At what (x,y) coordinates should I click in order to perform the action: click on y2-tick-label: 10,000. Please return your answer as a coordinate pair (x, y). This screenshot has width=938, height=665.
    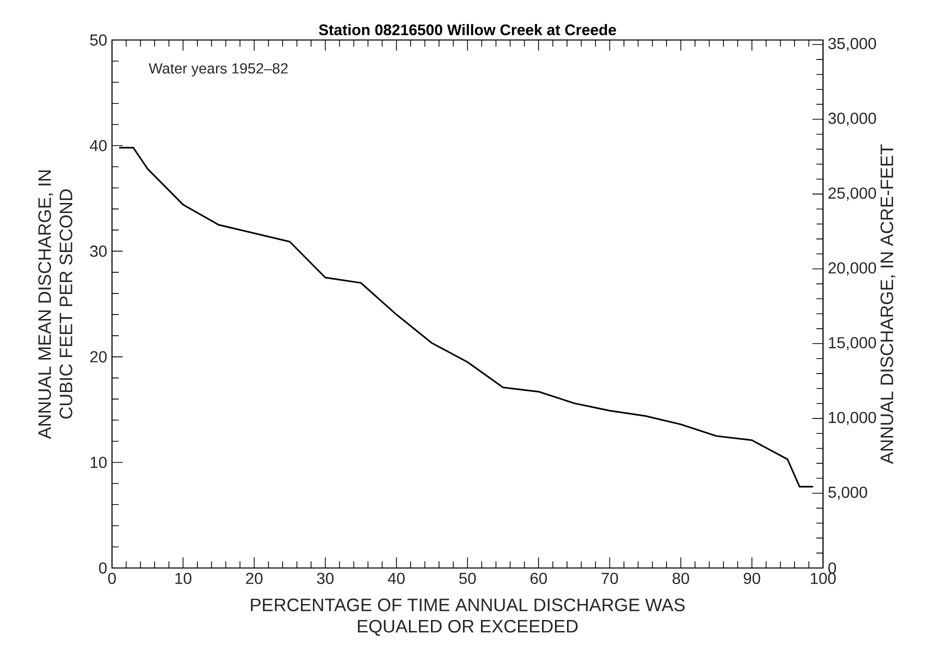
    Looking at the image, I should click on (852, 419).